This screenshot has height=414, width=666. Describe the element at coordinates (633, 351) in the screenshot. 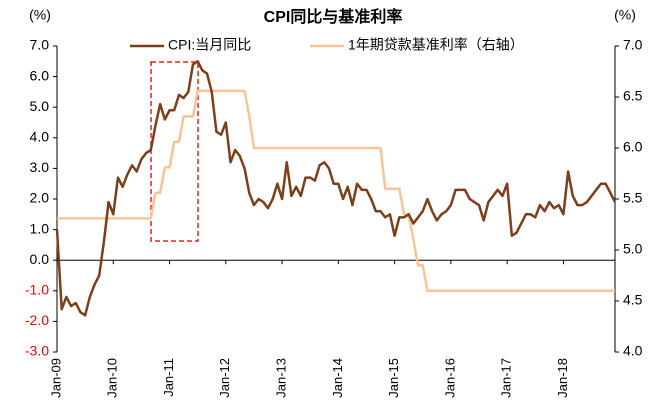

I see `y2-tick-label: 4.0` at that location.